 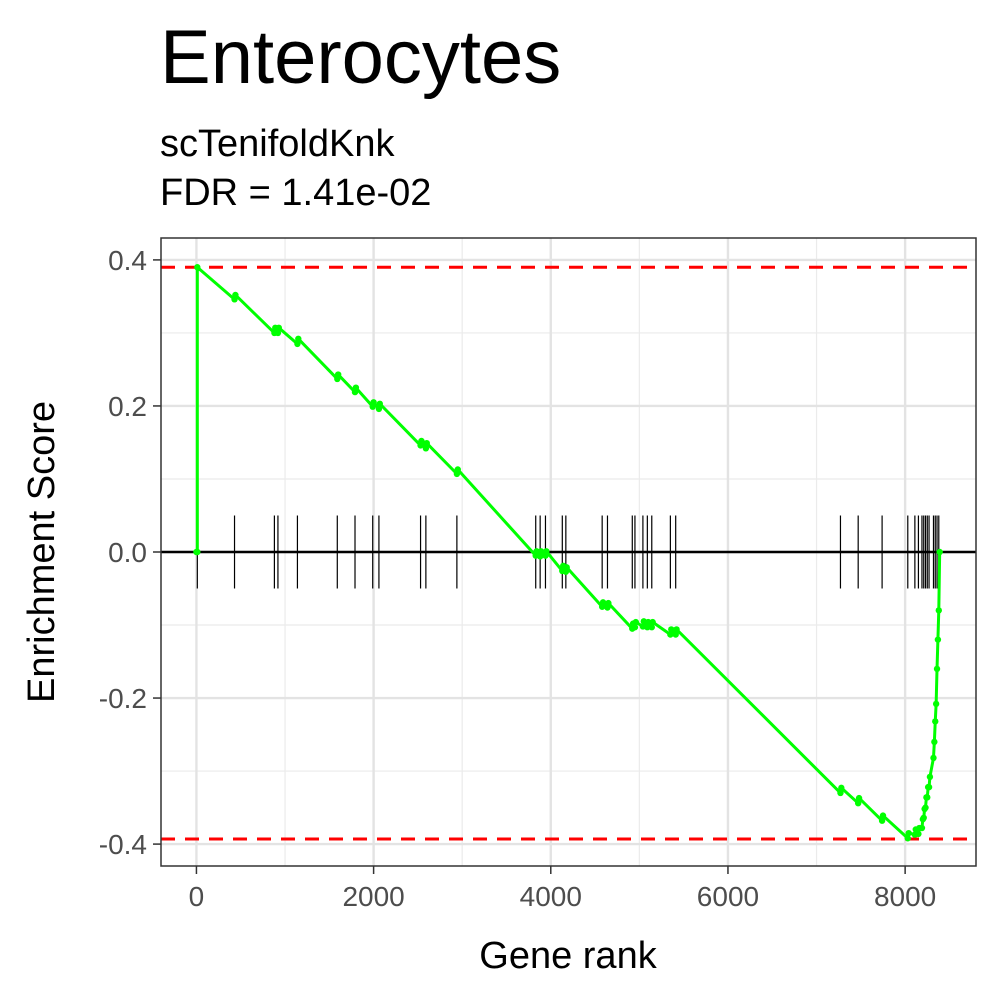 What do you see at coordinates (905, 896) in the screenshot?
I see `x-tick-label: 8000` at bounding box center [905, 896].